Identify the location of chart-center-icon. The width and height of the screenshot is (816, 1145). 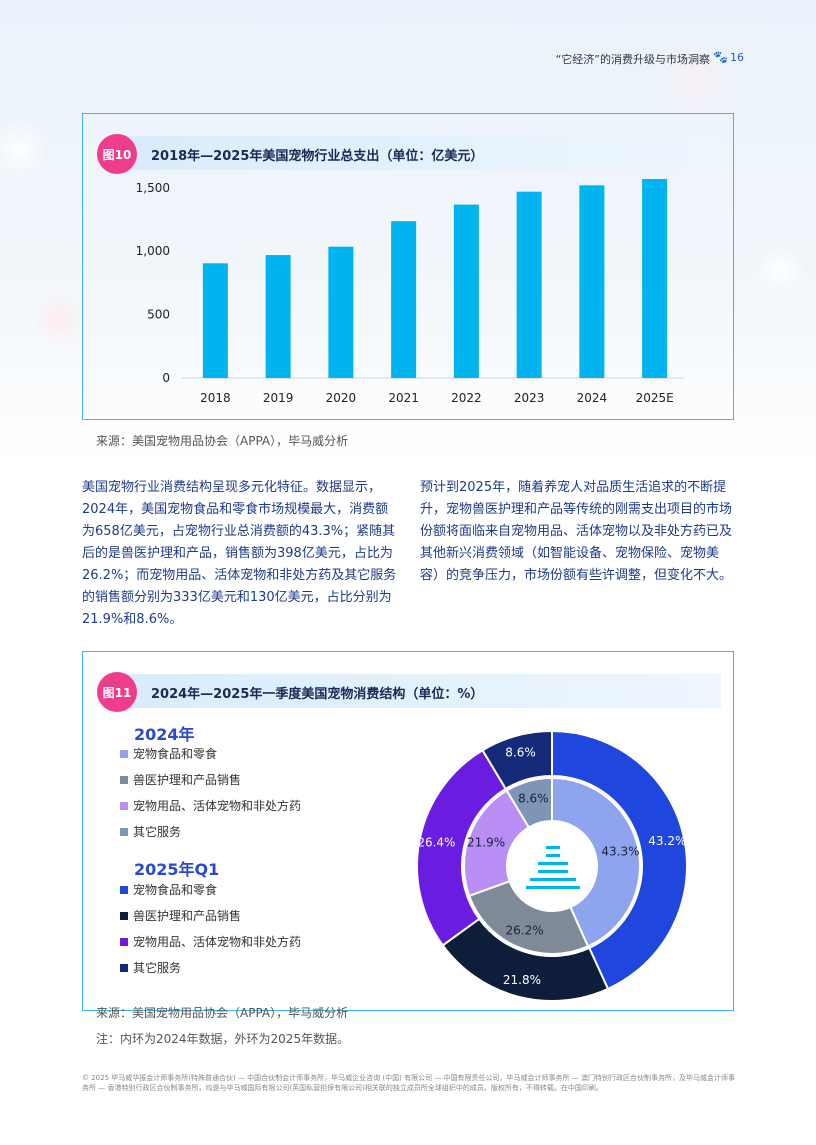
(553, 867).